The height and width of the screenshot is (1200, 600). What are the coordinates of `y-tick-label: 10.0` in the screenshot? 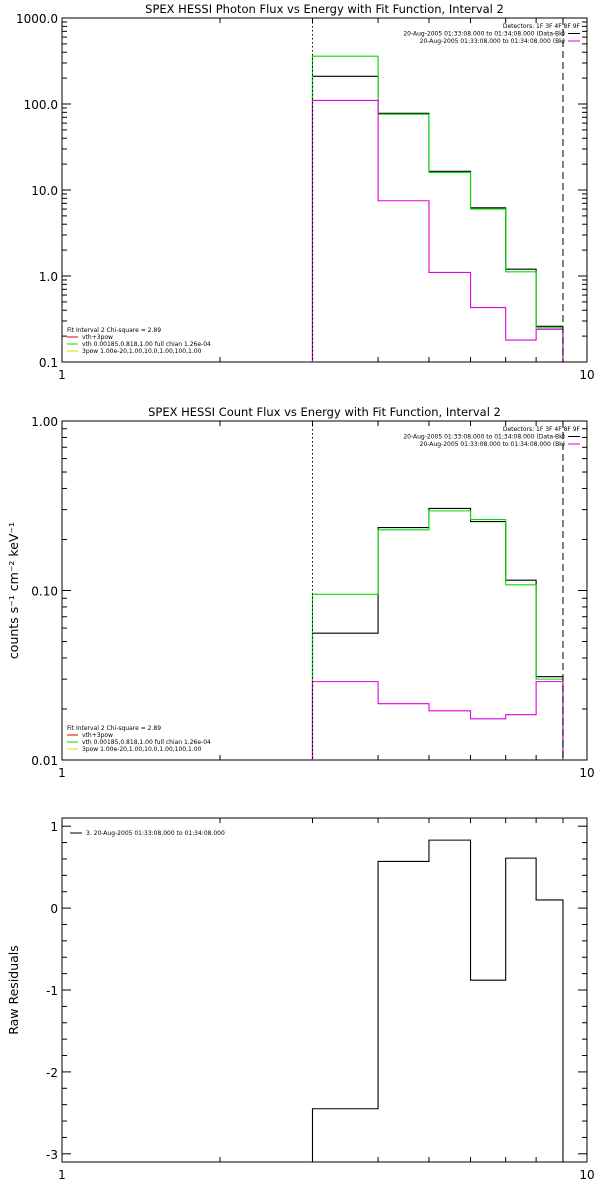 It's located at (44, 191).